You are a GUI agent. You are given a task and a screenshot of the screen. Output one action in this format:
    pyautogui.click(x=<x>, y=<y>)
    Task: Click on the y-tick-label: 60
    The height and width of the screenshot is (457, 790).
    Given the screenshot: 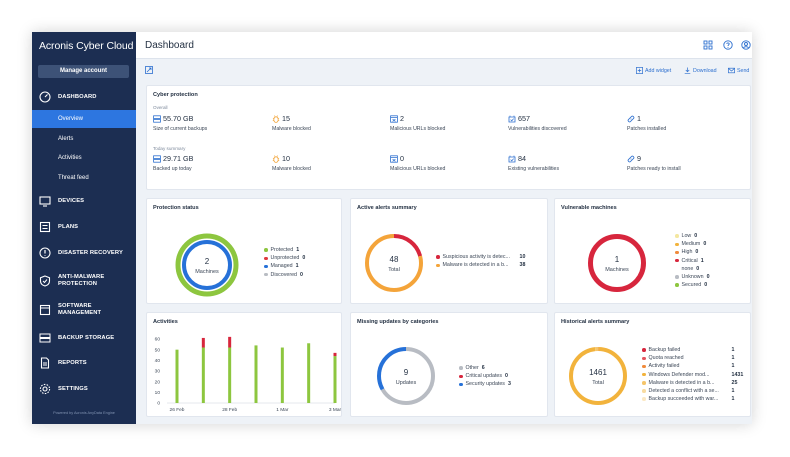 What is the action you would take?
    pyautogui.click(x=158, y=340)
    